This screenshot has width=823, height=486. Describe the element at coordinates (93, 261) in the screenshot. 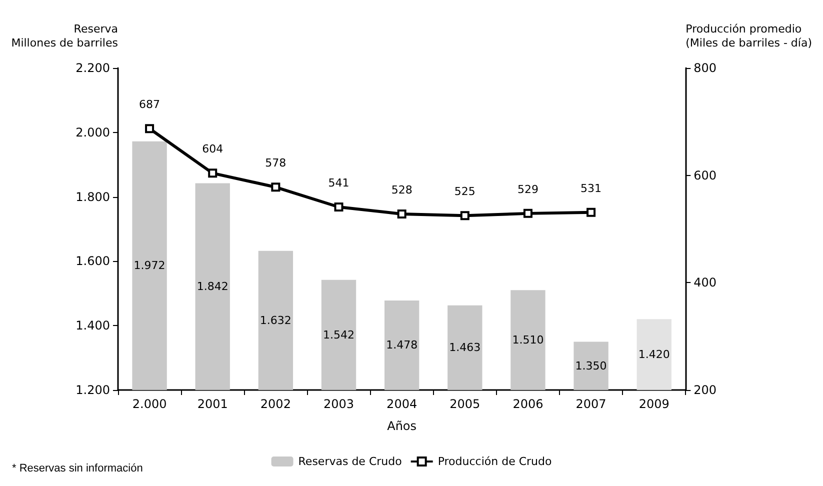

I see `y-tick-label: 1.600` at that location.